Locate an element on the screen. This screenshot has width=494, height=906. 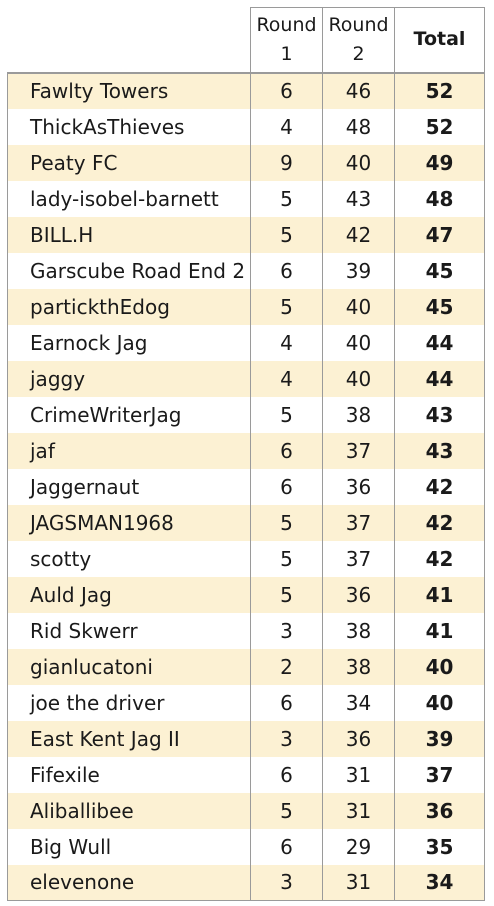
table-row: elevenone 3 31 34 is located at coordinates (246, 882).